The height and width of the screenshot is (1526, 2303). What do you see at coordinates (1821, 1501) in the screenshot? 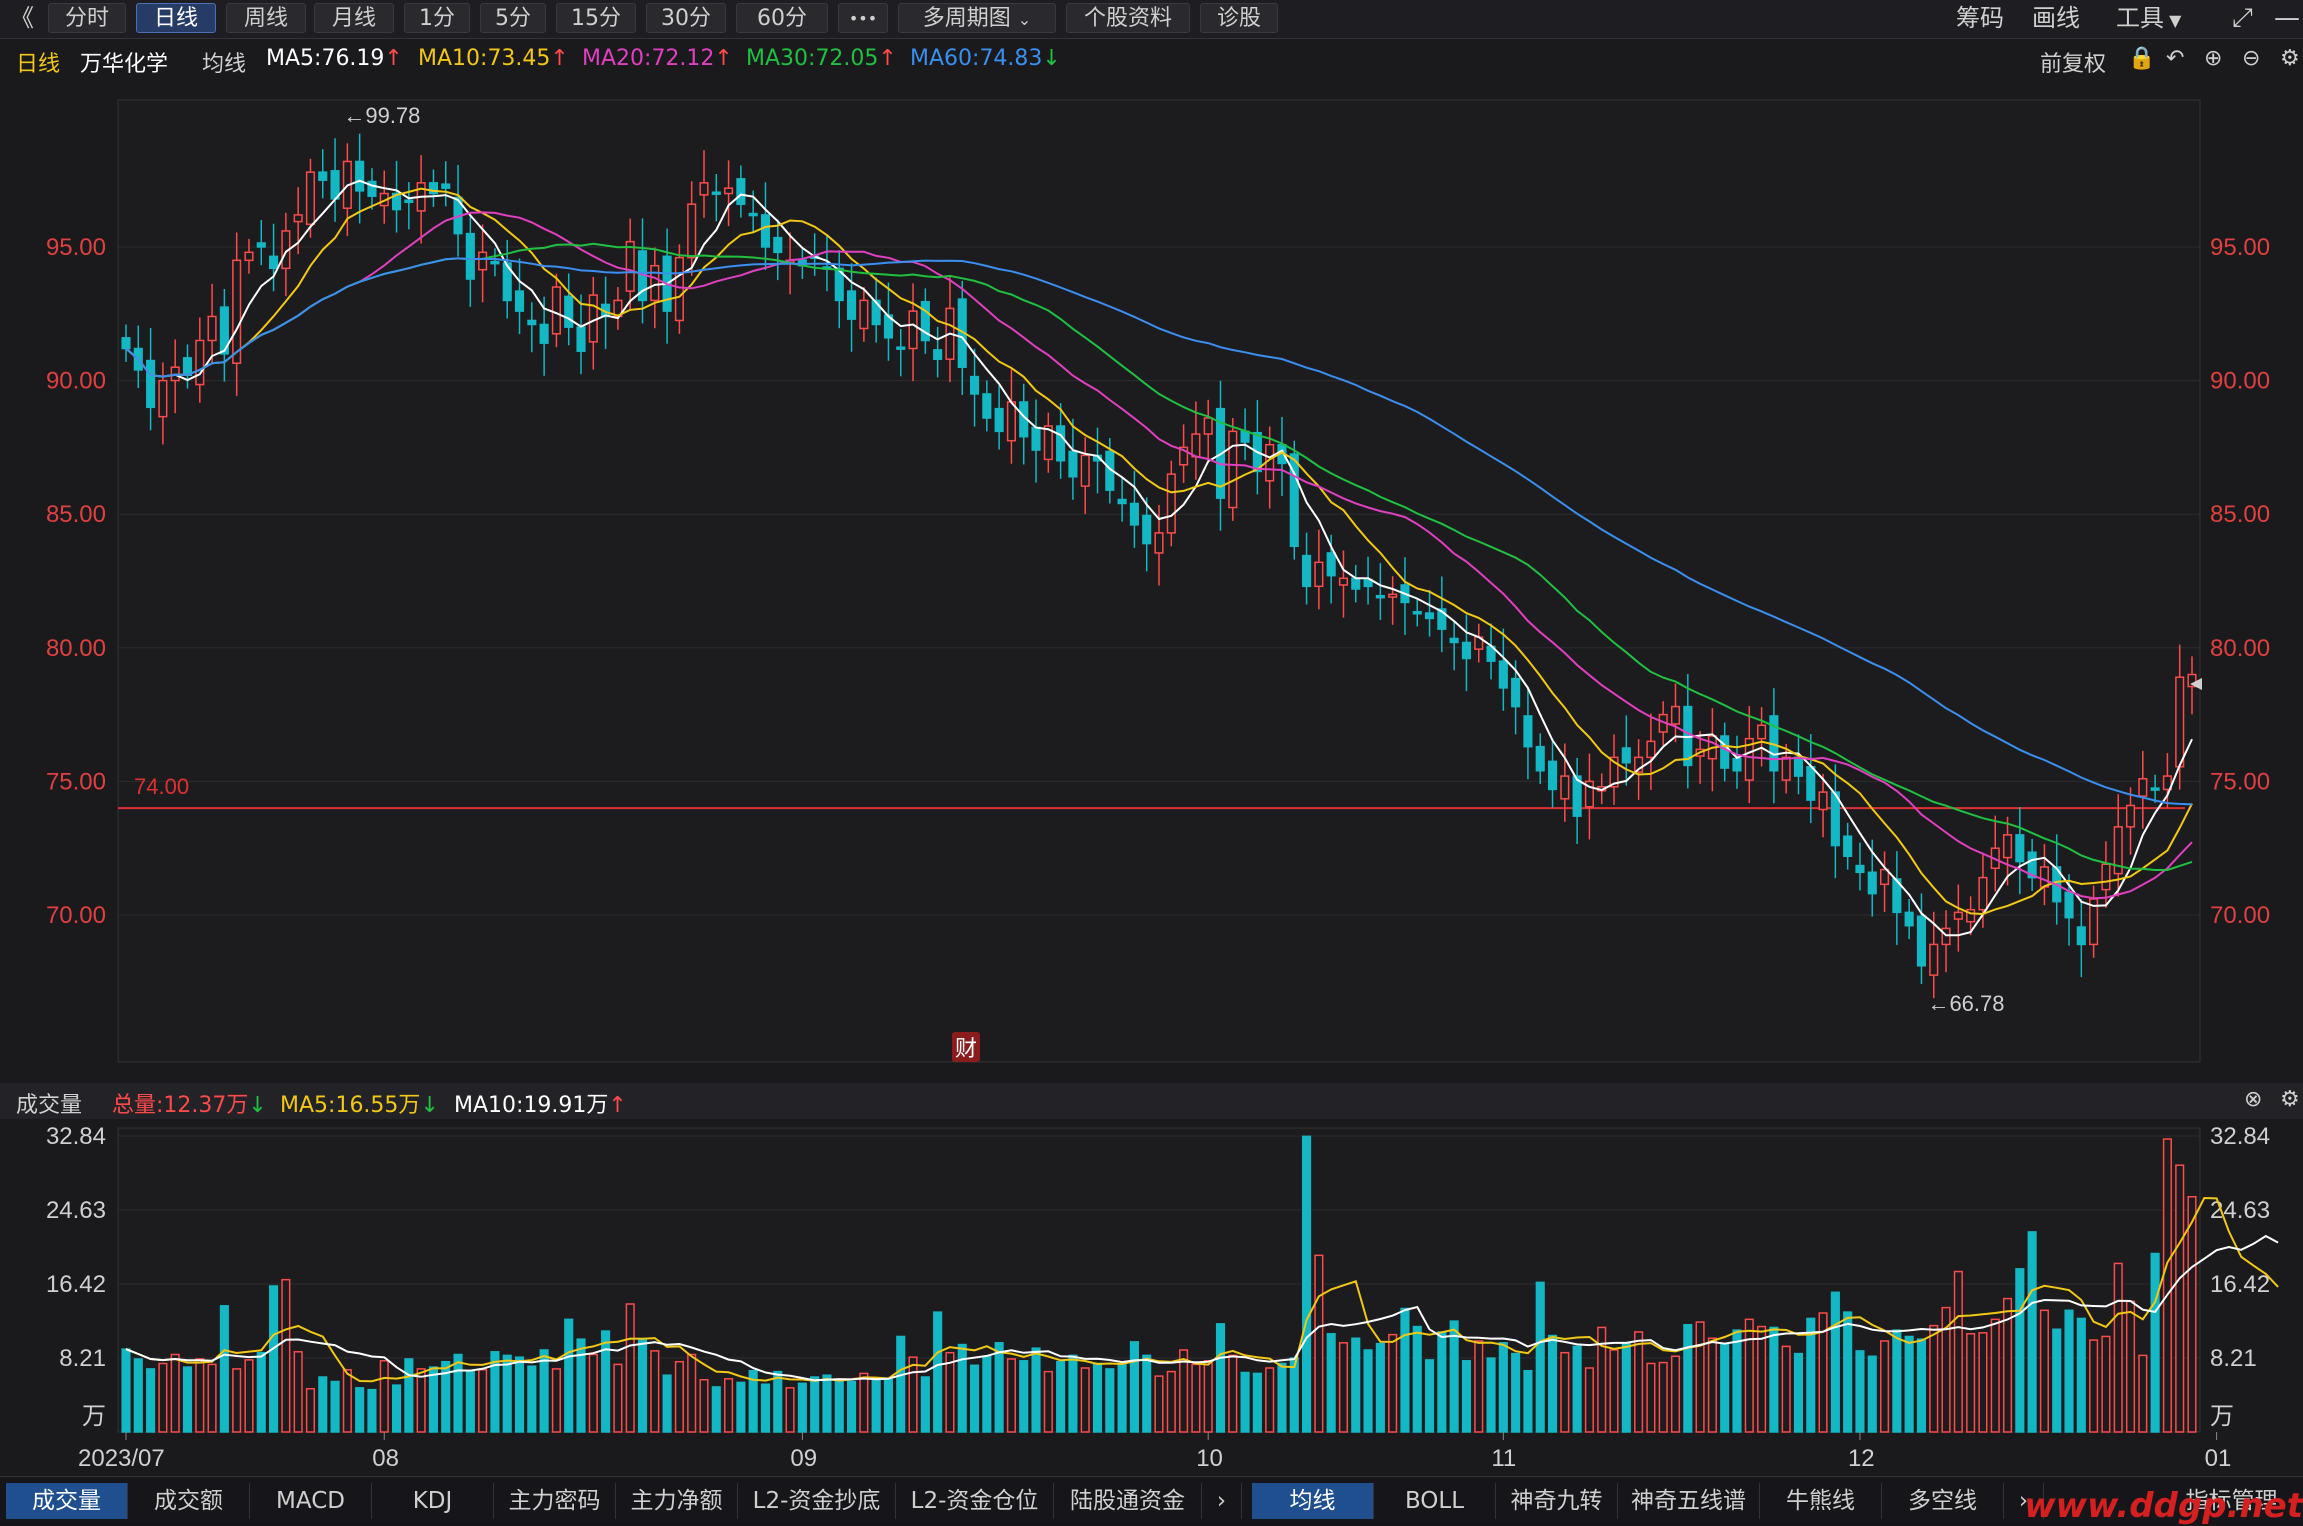
I see `tab-bull-bear: 牛熊线` at bounding box center [1821, 1501].